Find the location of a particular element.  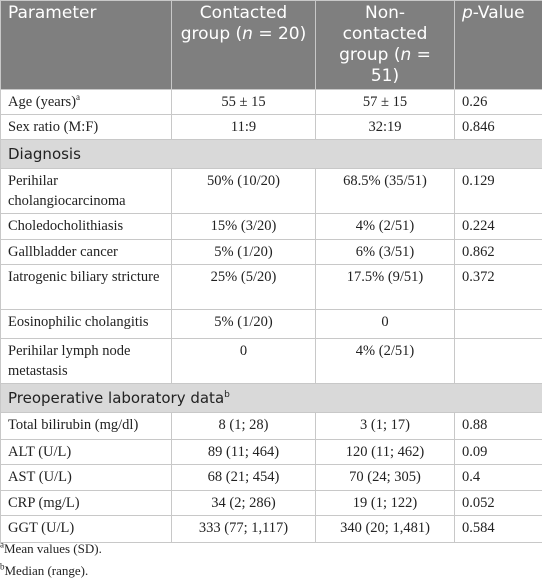

cell-text: 340 (20; 1,481) is located at coordinates (385, 528).